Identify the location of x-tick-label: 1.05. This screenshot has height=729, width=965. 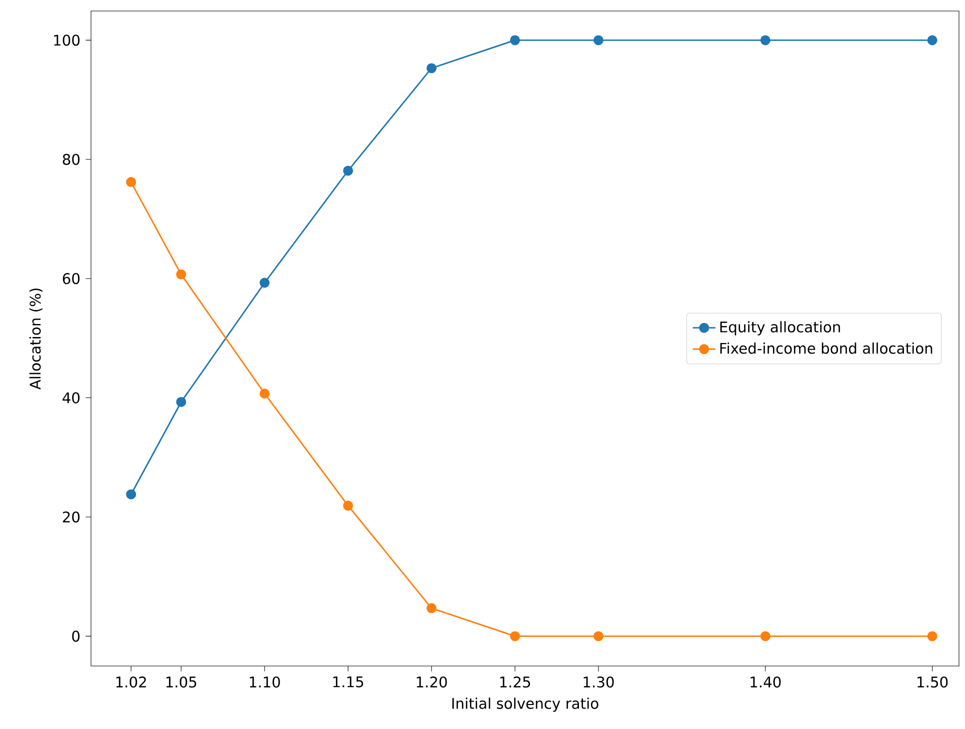
(181, 682).